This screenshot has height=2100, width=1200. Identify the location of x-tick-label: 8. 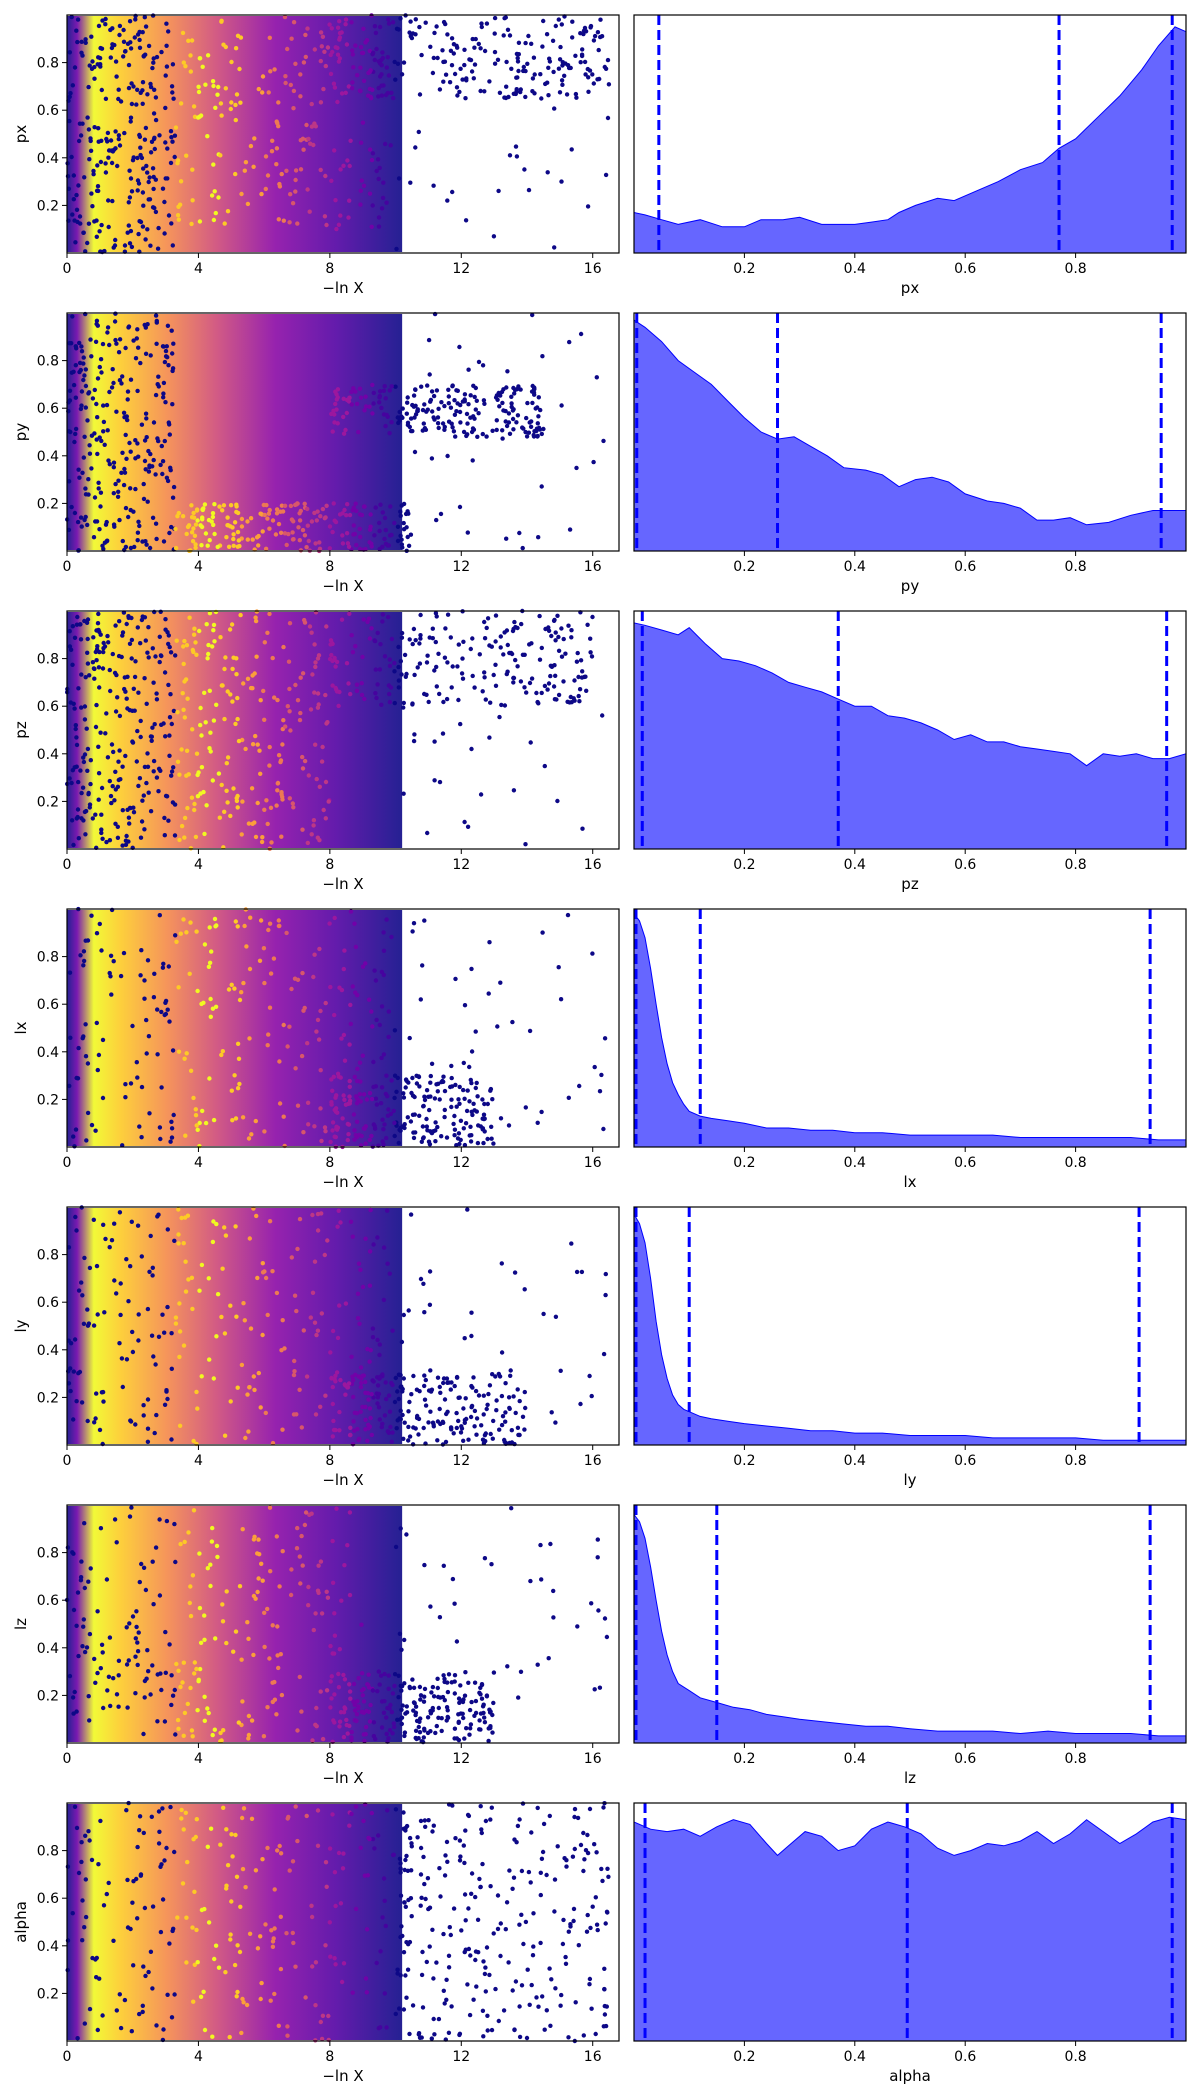
(329, 1759).